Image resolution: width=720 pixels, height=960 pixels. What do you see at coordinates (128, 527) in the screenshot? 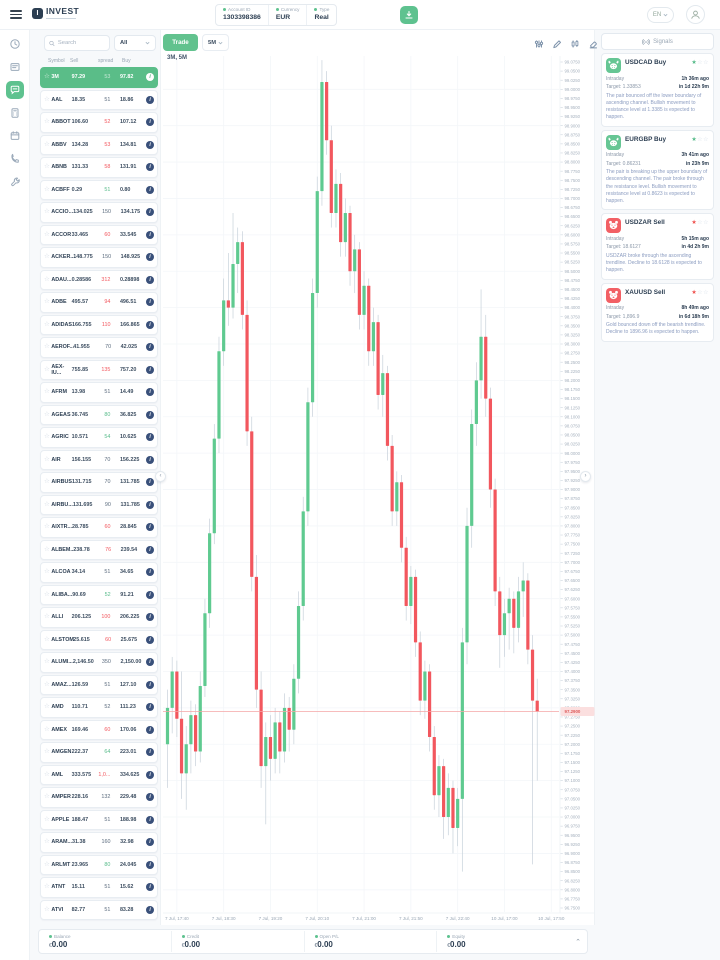
I see `buy-price: 28.845` at bounding box center [128, 527].